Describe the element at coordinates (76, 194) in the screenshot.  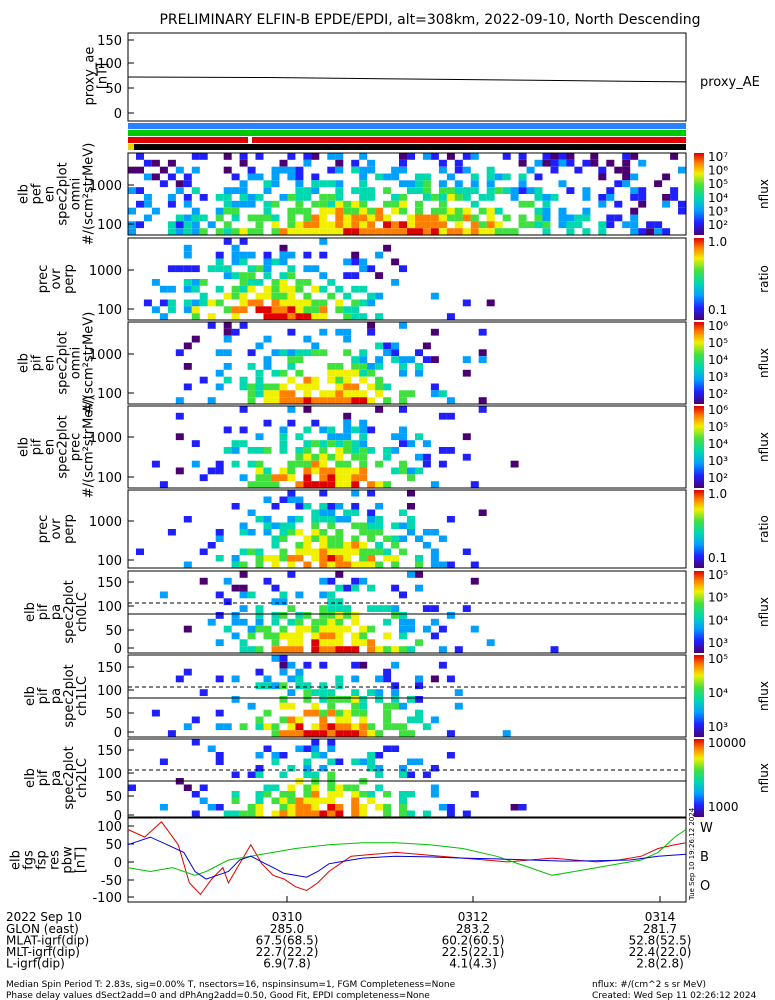
I see `spectrogram-1-ylabel-line: omni` at that location.